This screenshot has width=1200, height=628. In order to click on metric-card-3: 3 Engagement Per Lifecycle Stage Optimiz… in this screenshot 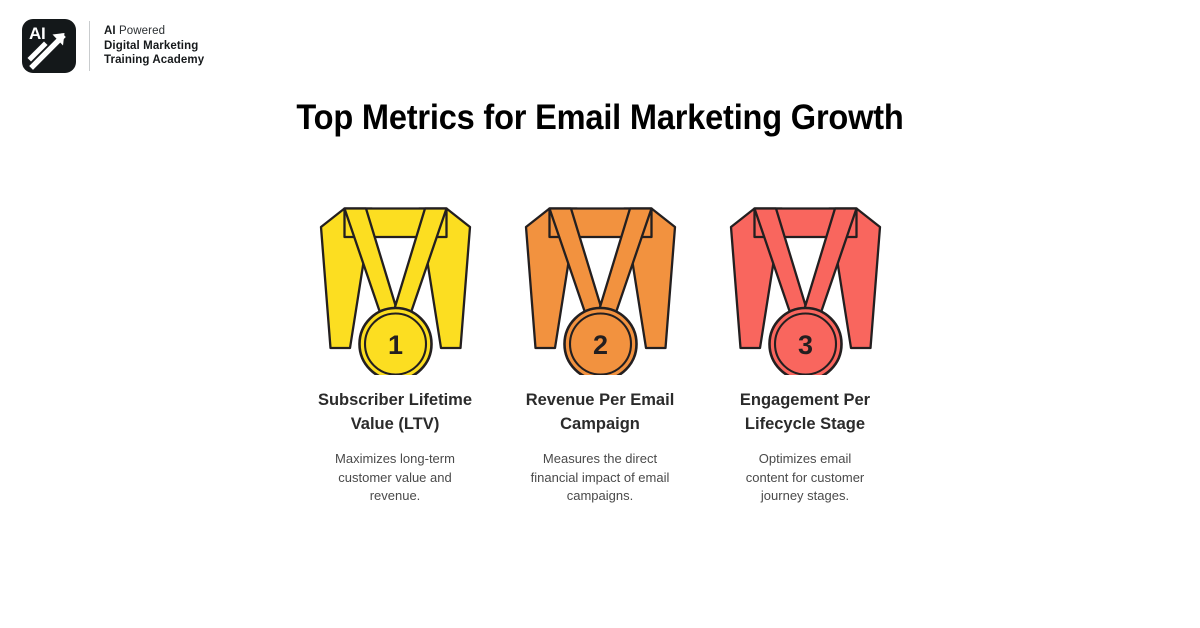, I will do `click(805, 348)`.